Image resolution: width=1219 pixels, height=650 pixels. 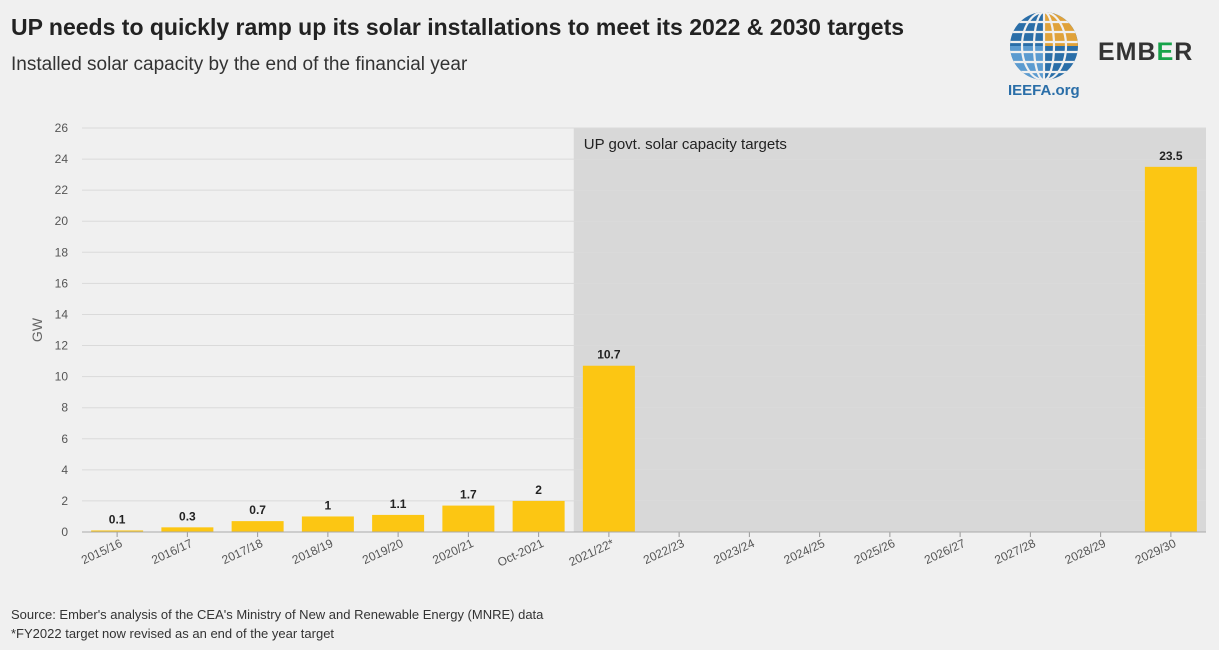 What do you see at coordinates (62, 221) in the screenshot?
I see `y-tick-label: 20` at bounding box center [62, 221].